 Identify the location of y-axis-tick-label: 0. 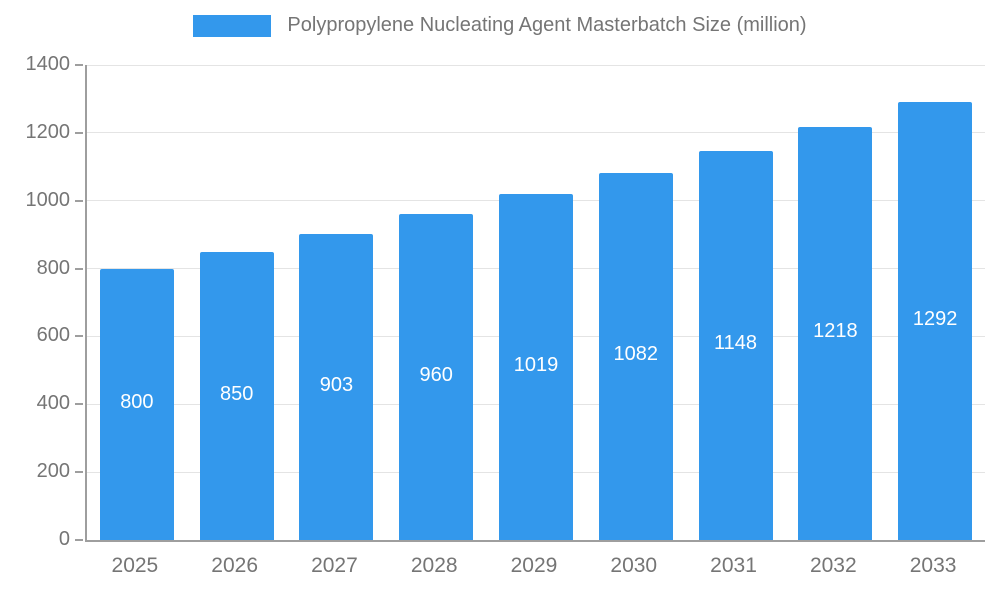
(64, 539).